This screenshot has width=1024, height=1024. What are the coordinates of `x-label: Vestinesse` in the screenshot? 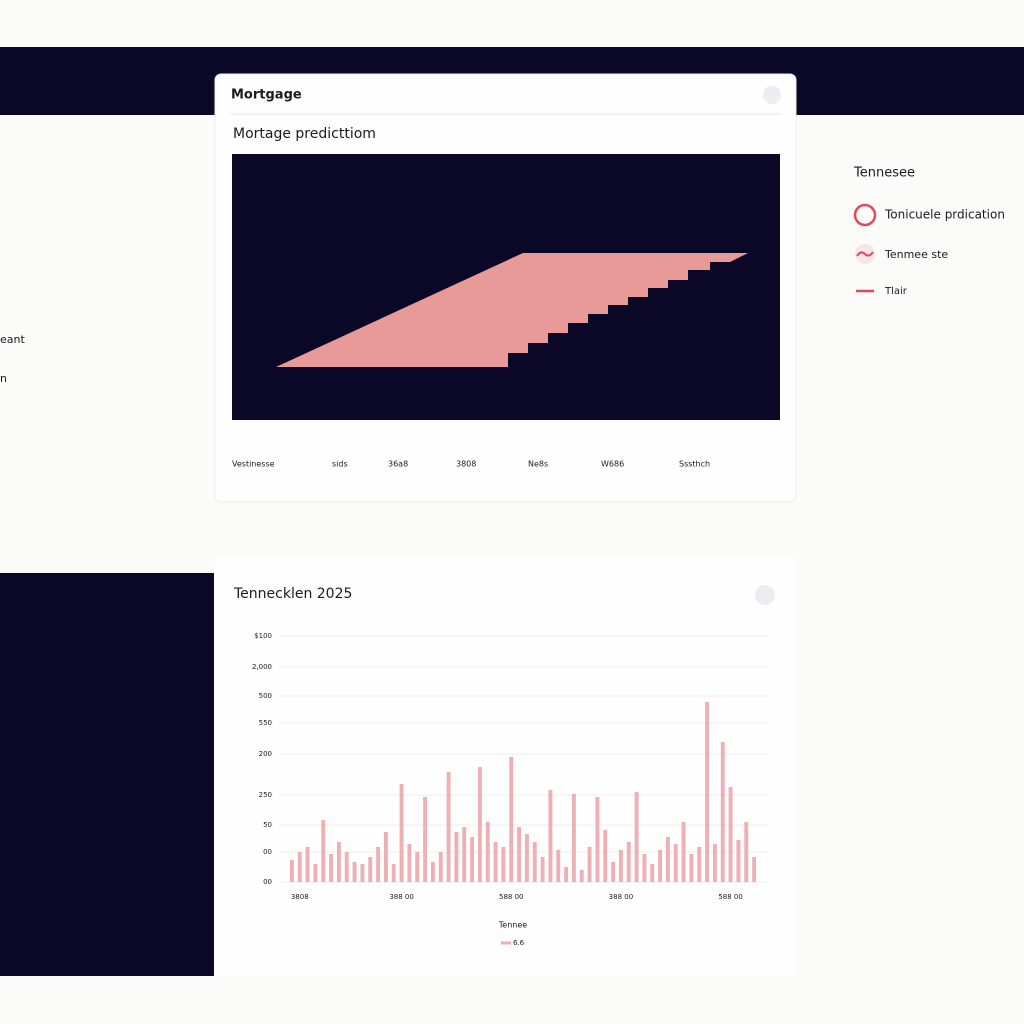 It's located at (253, 464).